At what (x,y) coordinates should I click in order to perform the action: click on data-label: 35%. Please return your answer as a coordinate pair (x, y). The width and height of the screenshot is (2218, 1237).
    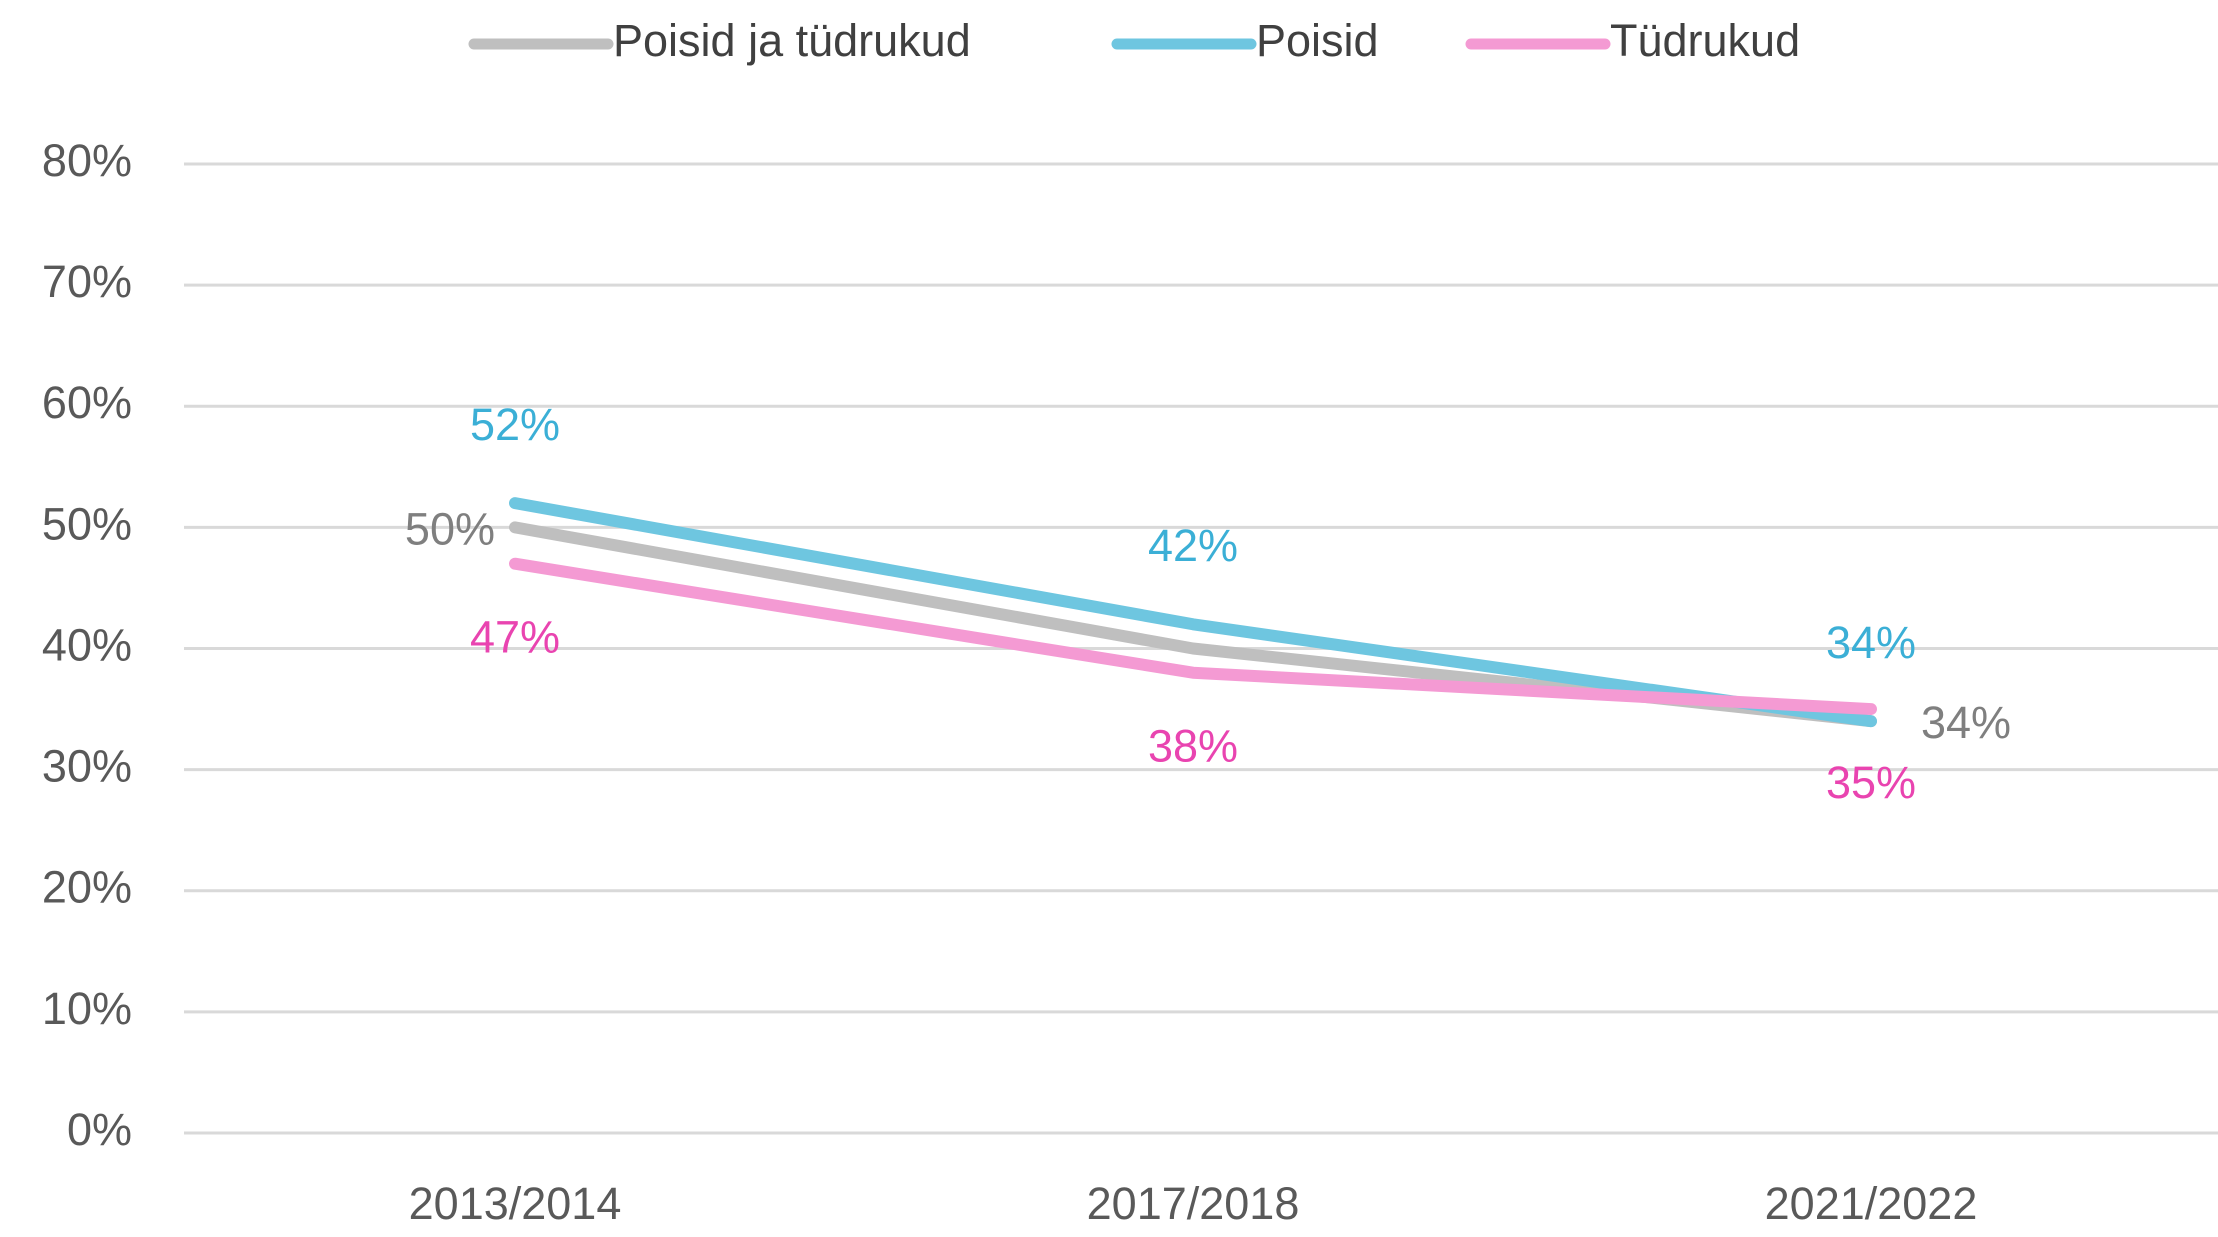
    Looking at the image, I should click on (1871, 782).